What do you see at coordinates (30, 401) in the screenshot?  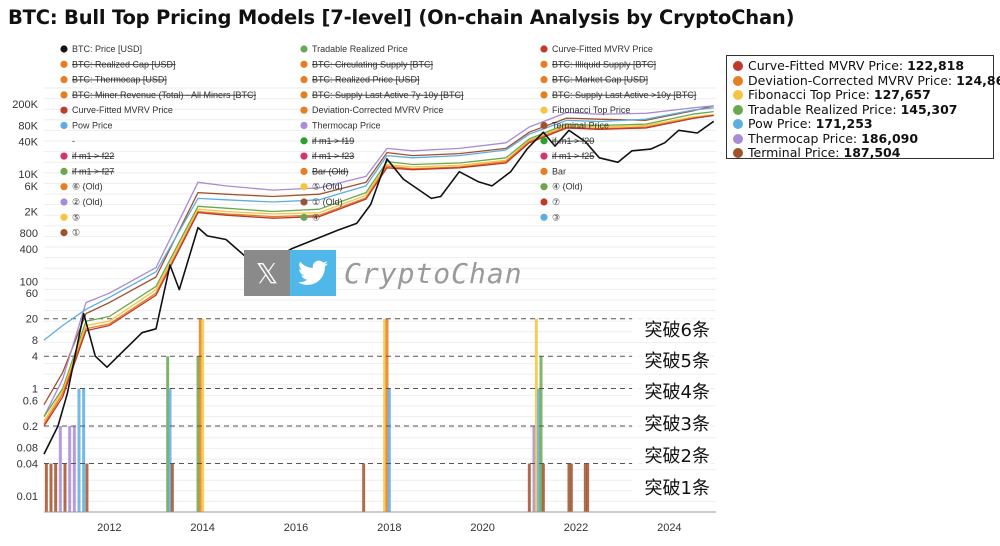 I see `y-tick-label: 0.6` at bounding box center [30, 401].